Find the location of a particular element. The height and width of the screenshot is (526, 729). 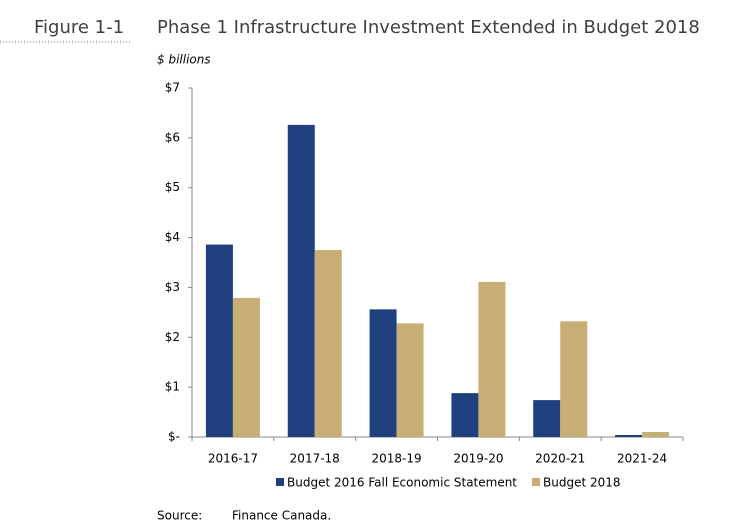

x-tick-label: 2020-21 is located at coordinates (560, 459).